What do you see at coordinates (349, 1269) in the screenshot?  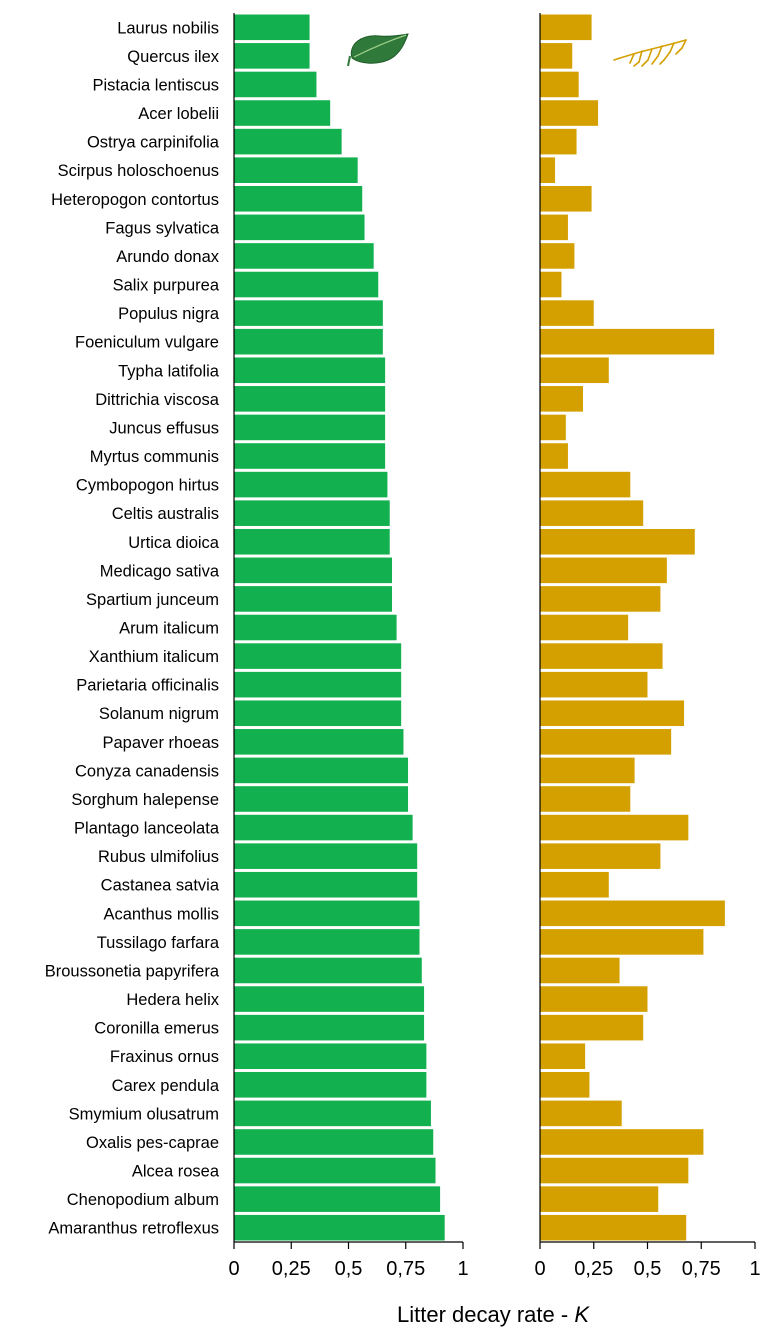 I see `leaf-x-tick-label: 0,5` at bounding box center [349, 1269].